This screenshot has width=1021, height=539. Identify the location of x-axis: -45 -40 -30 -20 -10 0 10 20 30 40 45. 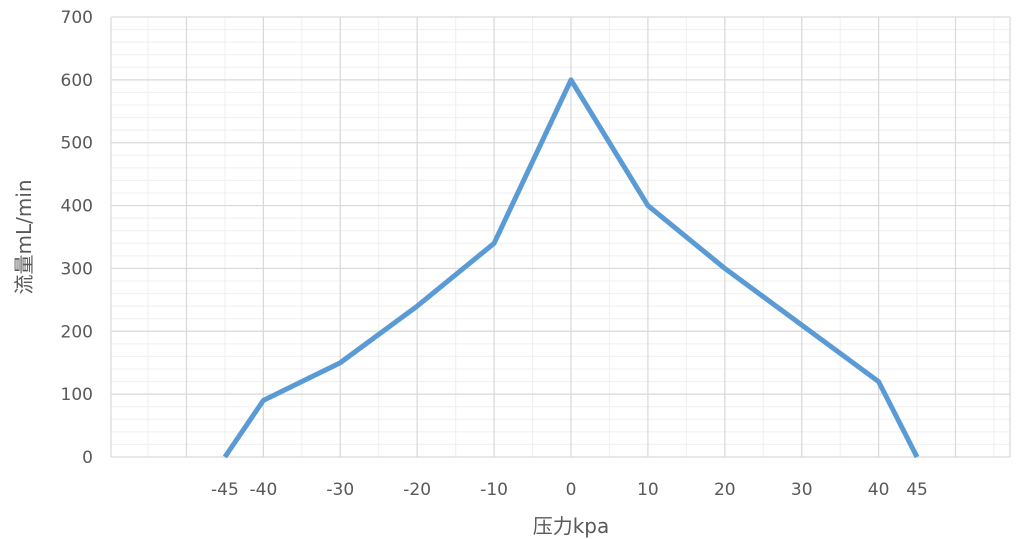
(569, 490).